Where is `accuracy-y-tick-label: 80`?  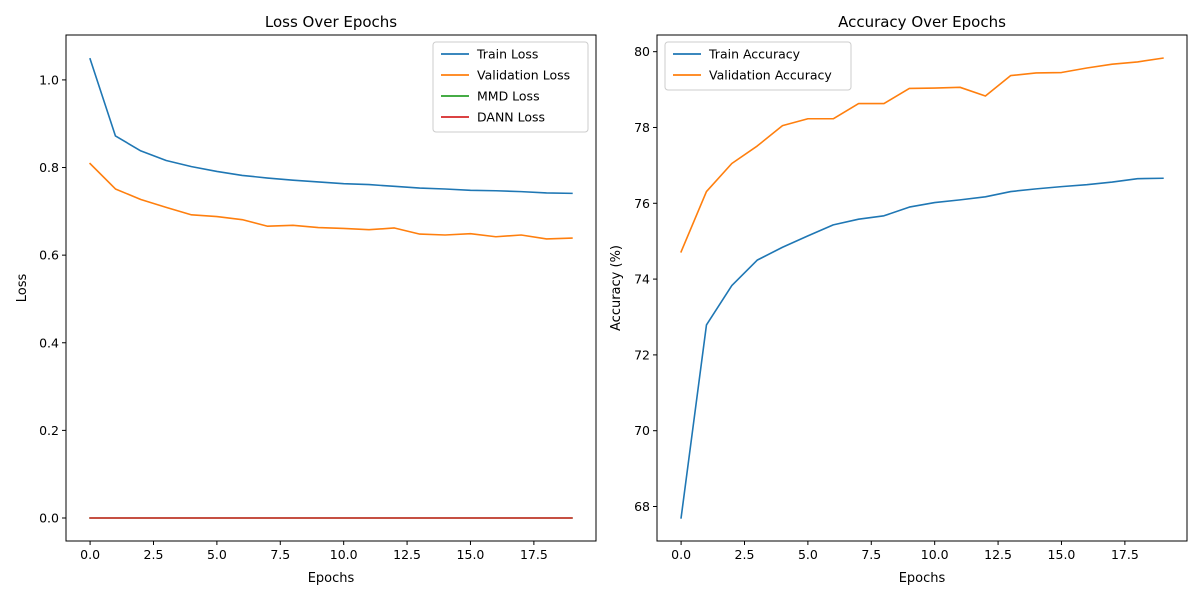
accuracy-y-tick-label: 80 is located at coordinates (642, 51).